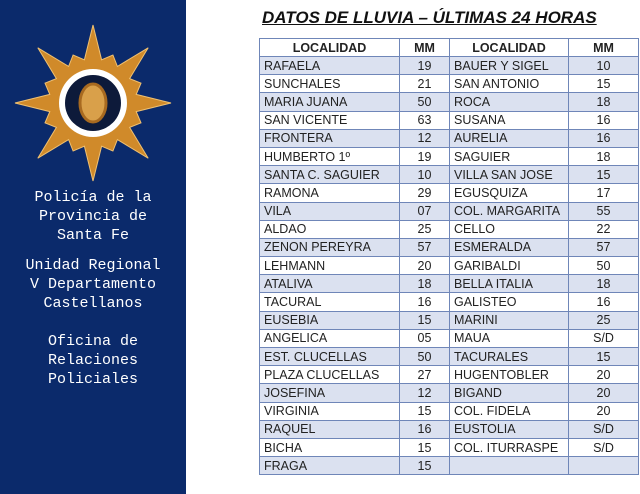  What do you see at coordinates (509, 102) in the screenshot?
I see `localidad-cell: ROCA` at bounding box center [509, 102].